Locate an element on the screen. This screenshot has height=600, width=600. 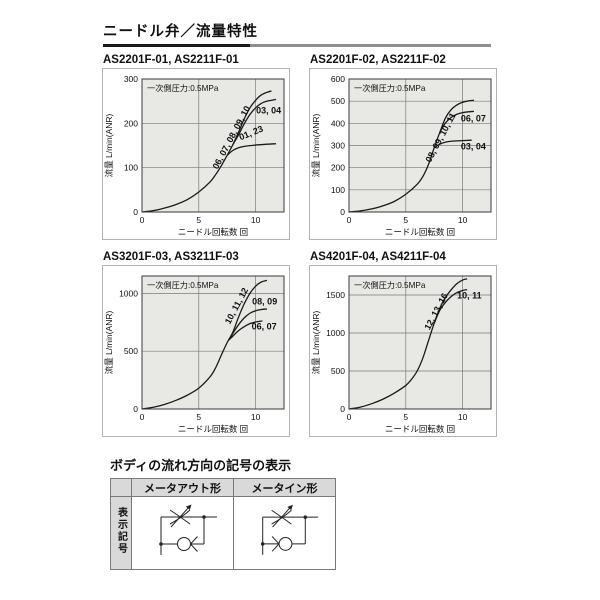
svg-text: 10, 11 is located at coordinates (469, 295).